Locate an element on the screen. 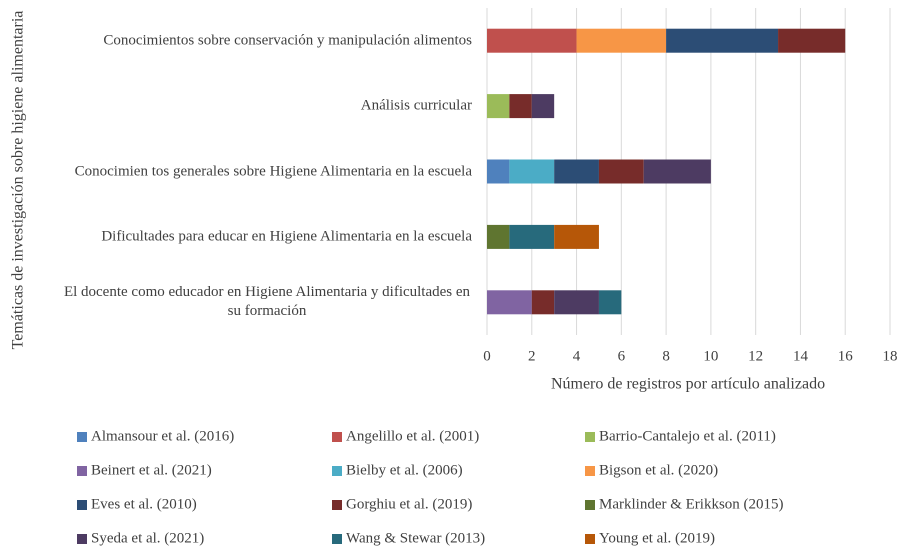 The image size is (905, 552). legend-label: Marklinder & Erikkson (2015) is located at coordinates (691, 504).